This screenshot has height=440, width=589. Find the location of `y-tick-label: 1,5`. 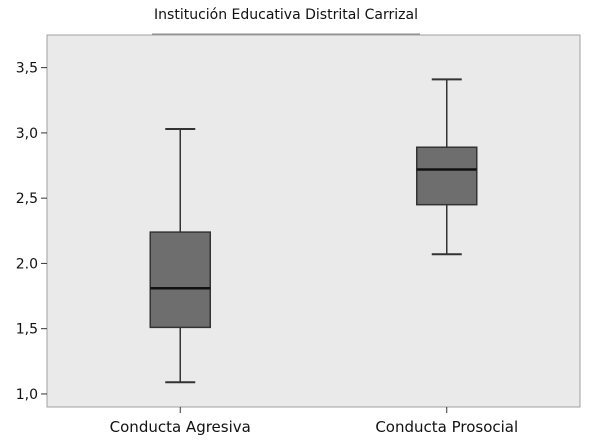

y-tick-label: 1,5 is located at coordinates (27, 330).